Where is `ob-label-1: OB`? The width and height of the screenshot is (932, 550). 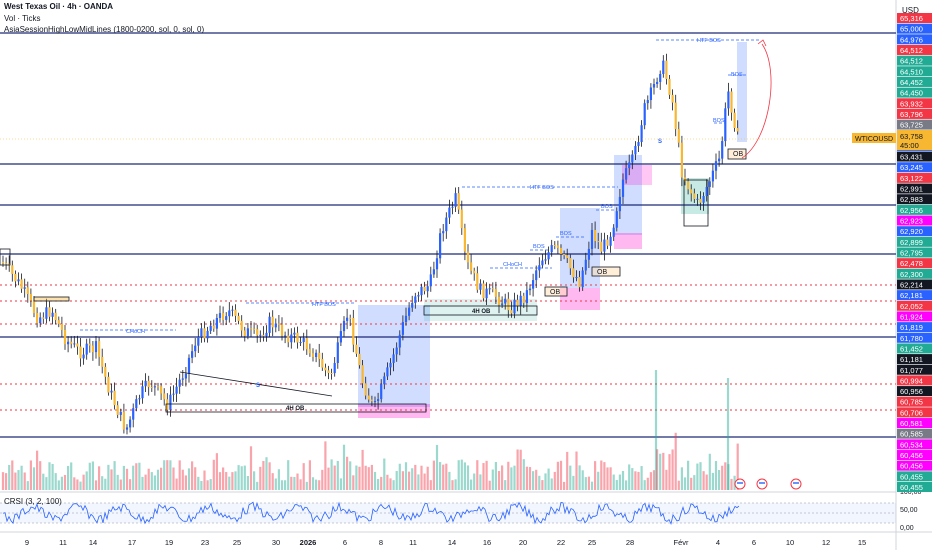 ob-label-1: OB is located at coordinates (602, 272).